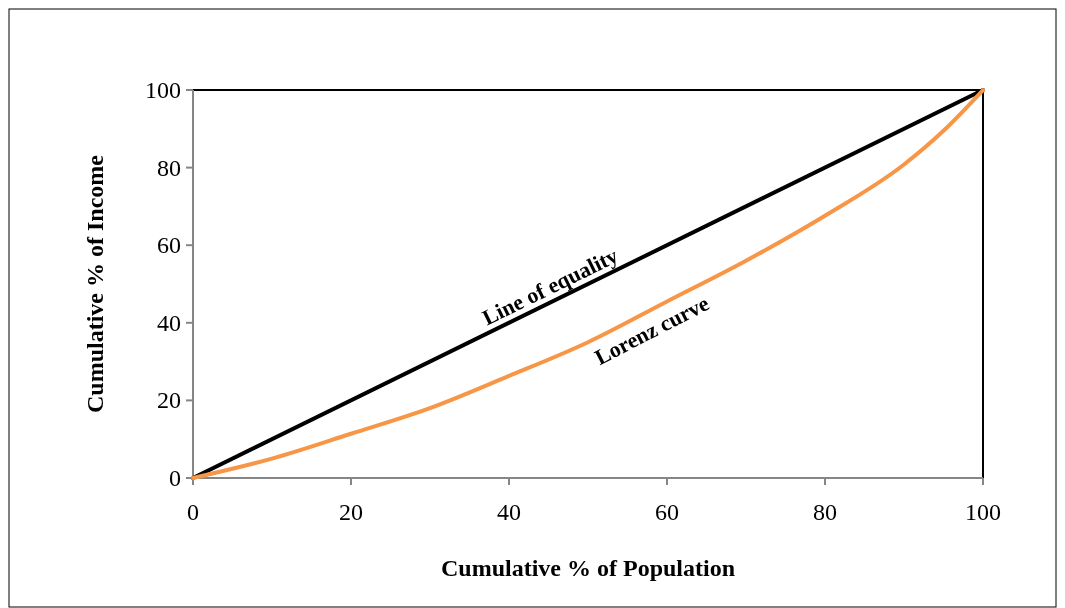 The image size is (1065, 608). What do you see at coordinates (169, 400) in the screenshot?
I see `y-tick-label: 20` at bounding box center [169, 400].